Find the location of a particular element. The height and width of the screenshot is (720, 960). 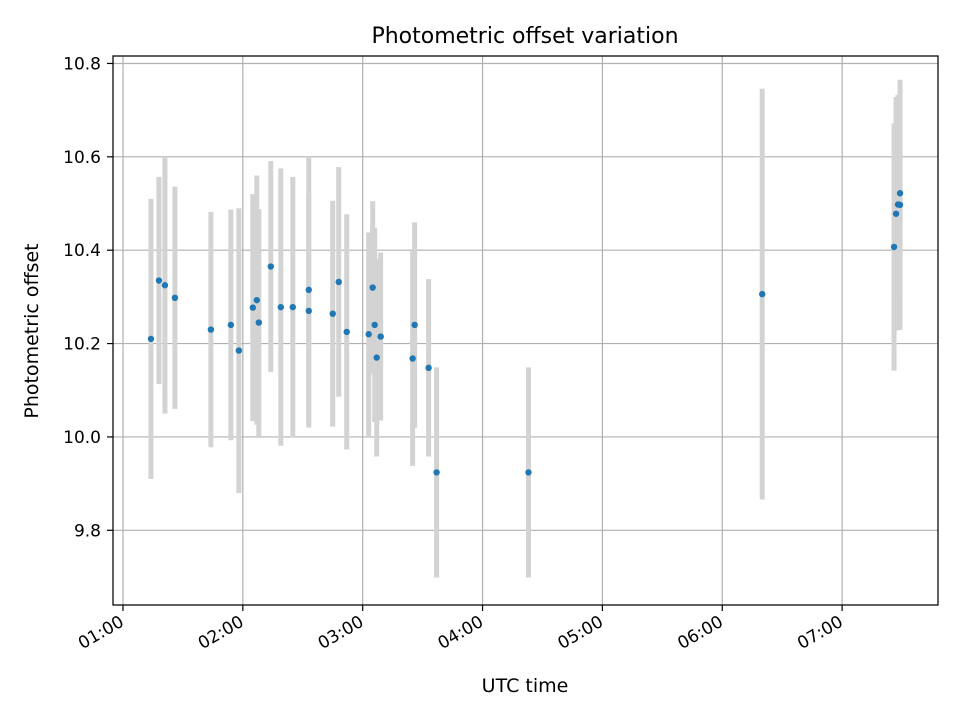

y-tick-label: 10.0 is located at coordinates (82, 438).